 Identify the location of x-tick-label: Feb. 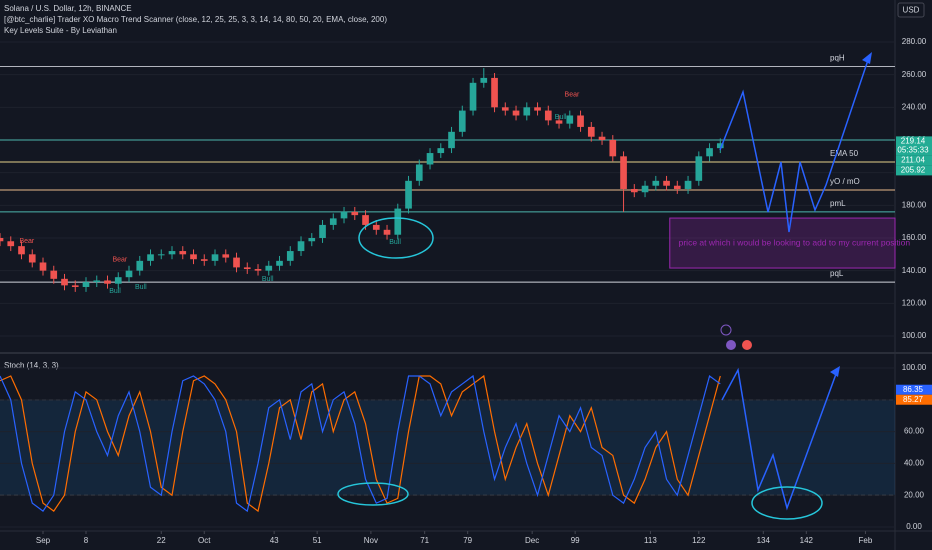
(866, 540).